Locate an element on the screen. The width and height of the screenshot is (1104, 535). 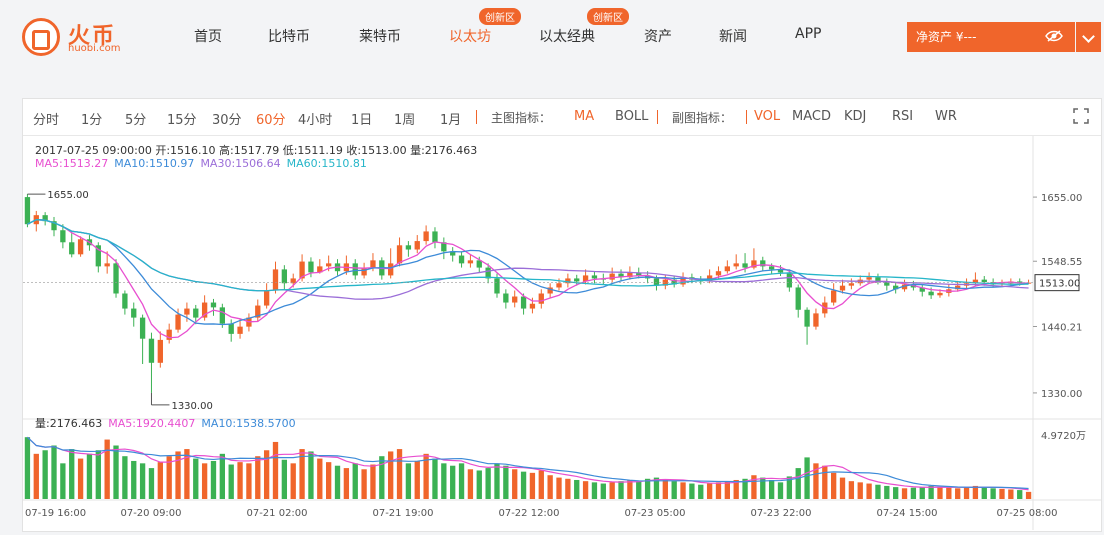
main-indicator-tab: BOLL is located at coordinates (632, 116).